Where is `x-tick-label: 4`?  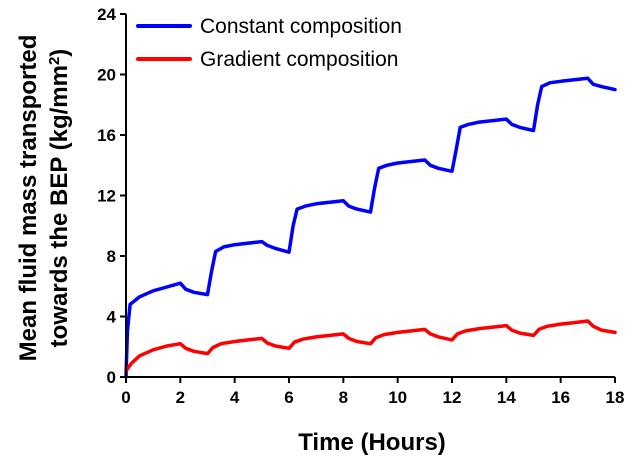 x-tick-label: 4 is located at coordinates (235, 397).